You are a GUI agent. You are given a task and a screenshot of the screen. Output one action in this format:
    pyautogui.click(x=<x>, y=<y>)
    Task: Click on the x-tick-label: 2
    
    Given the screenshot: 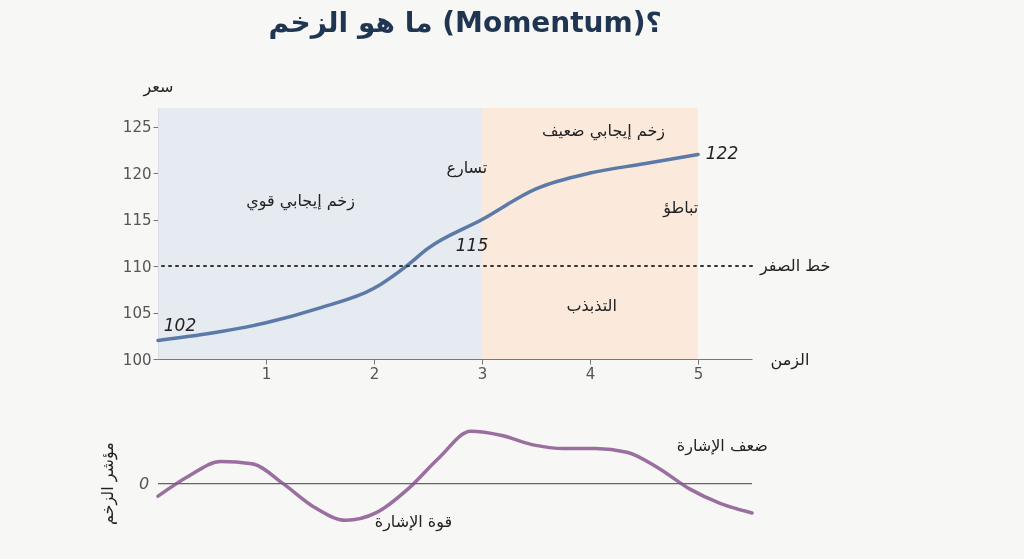 What is the action you would take?
    pyautogui.click(x=374, y=373)
    